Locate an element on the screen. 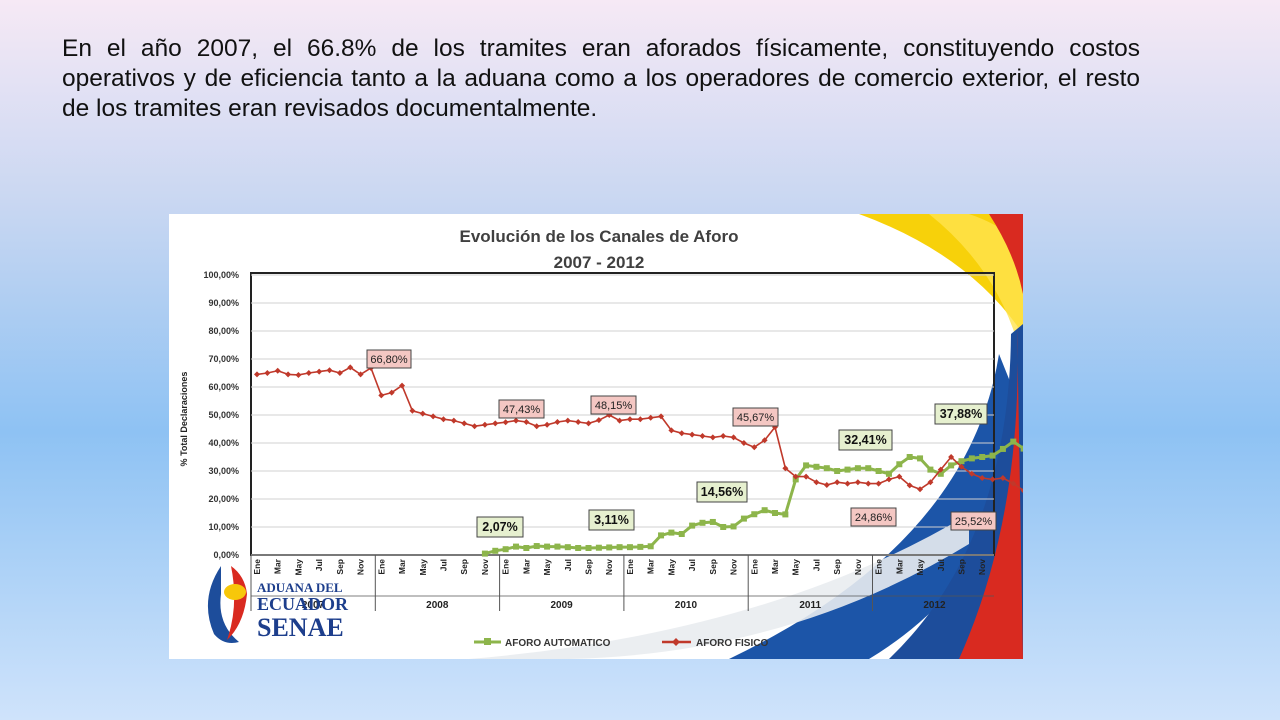 This screenshot has width=1280, height=720. x-tick-label: Sep is located at coordinates (713, 567).